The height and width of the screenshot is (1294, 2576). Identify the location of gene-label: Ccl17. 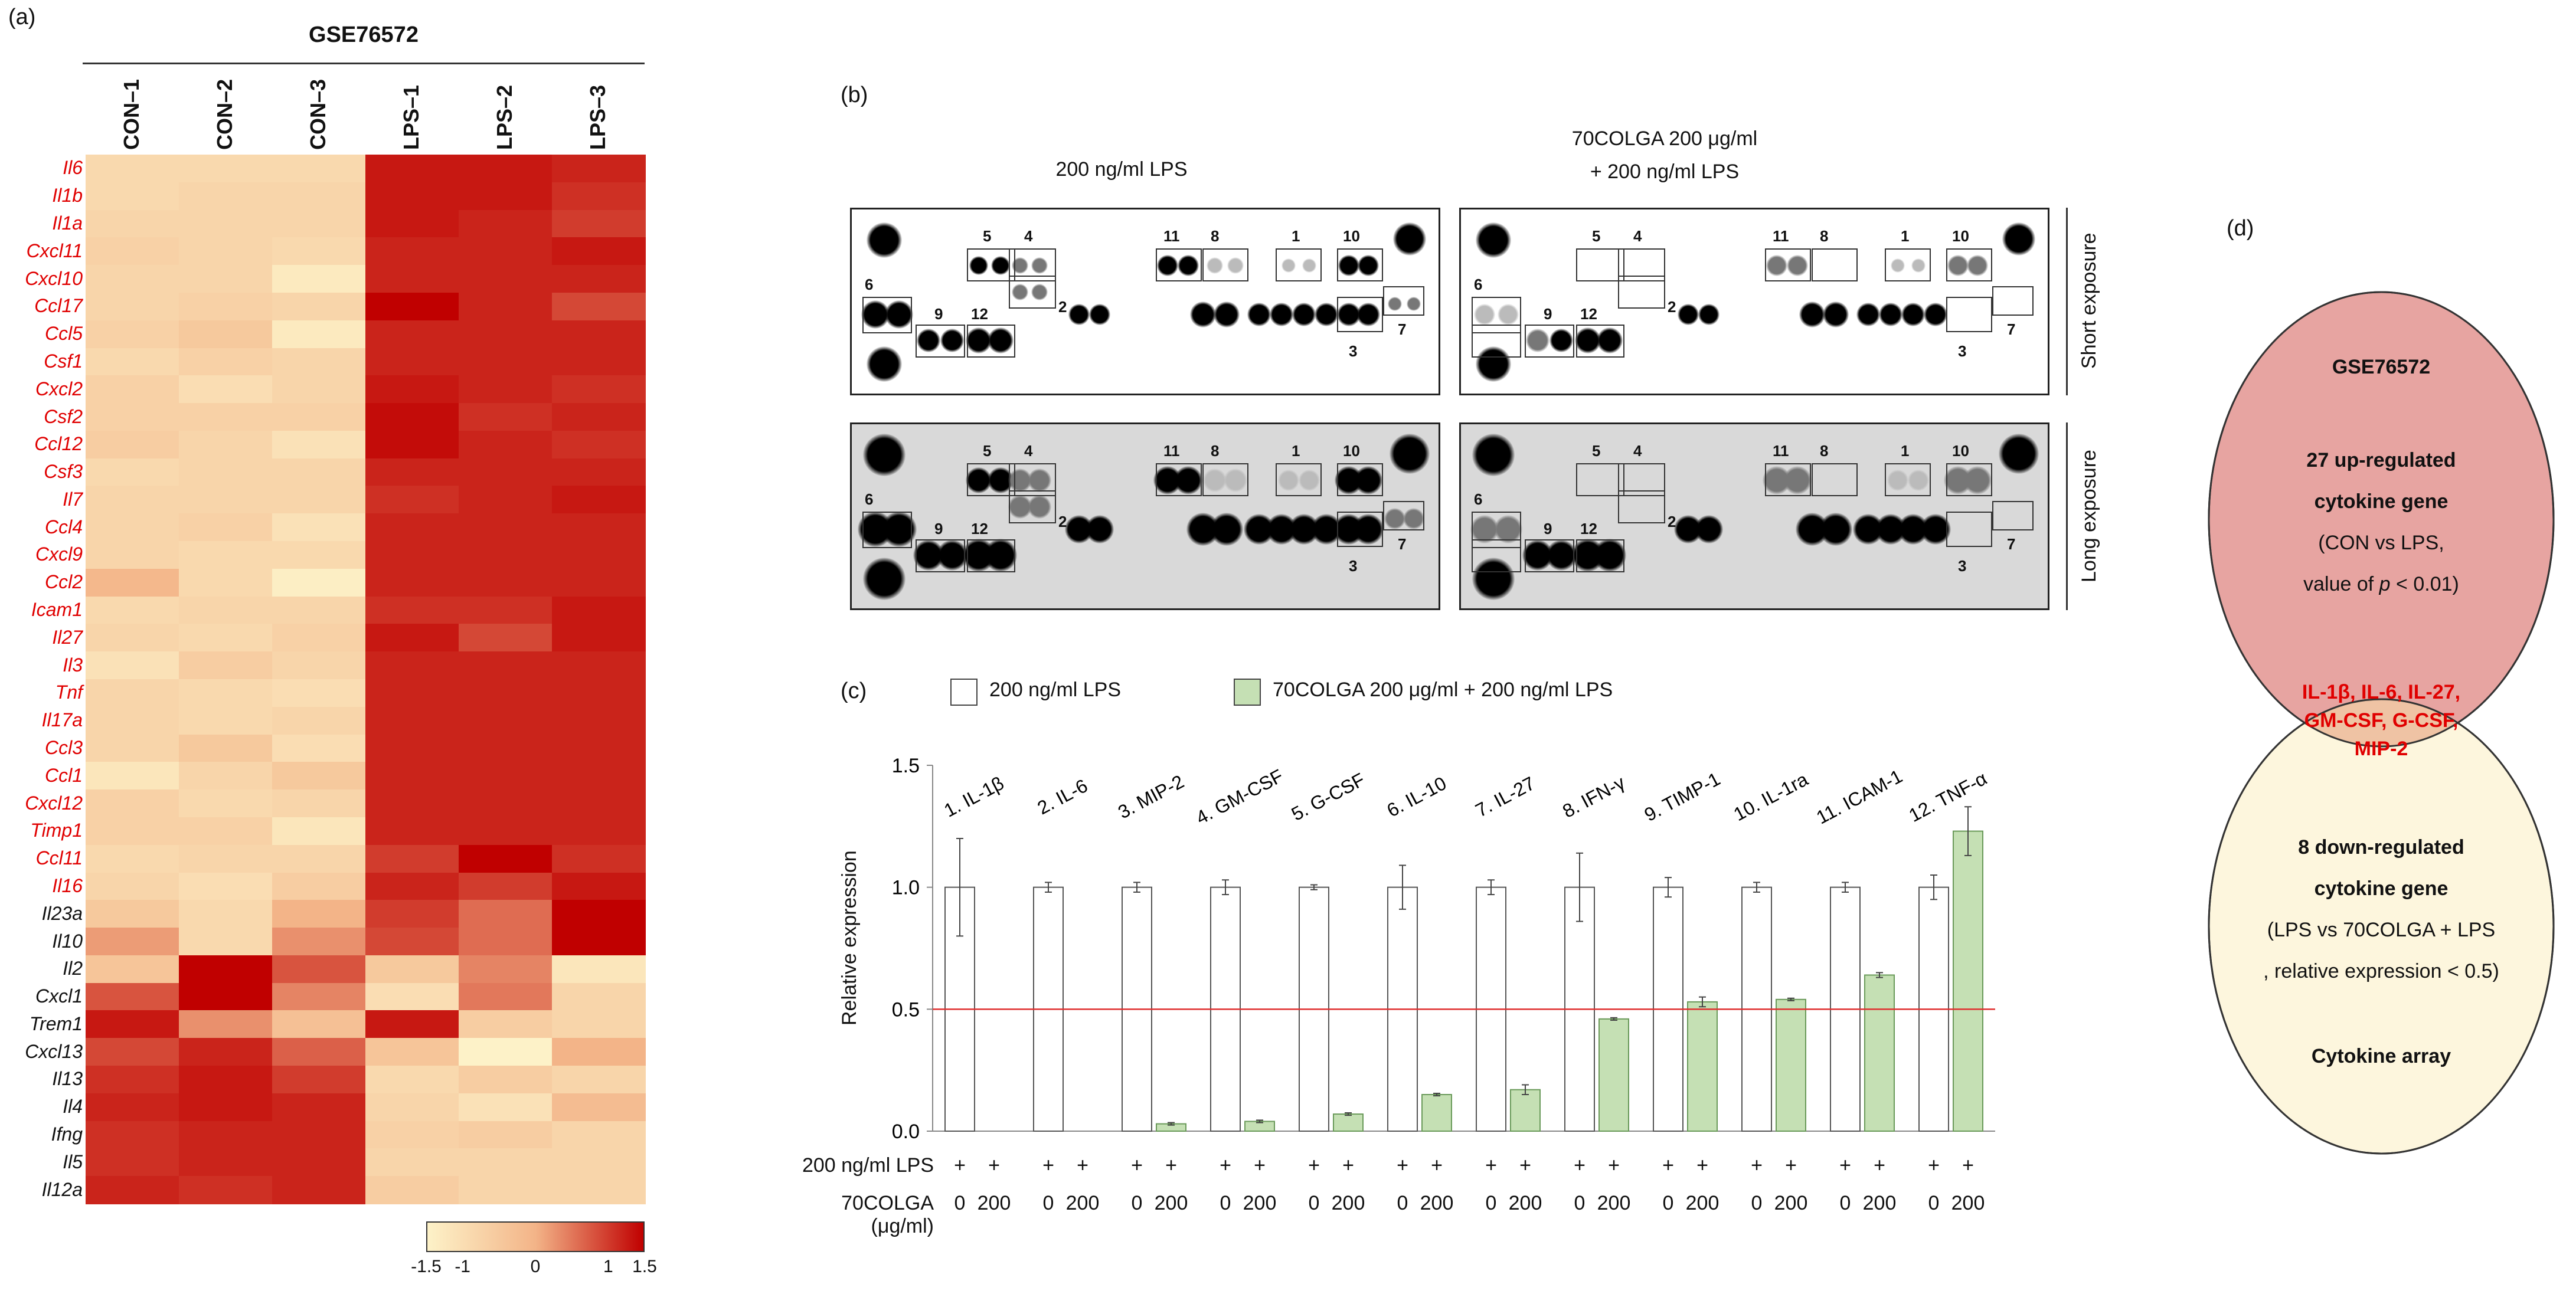
(58, 306).